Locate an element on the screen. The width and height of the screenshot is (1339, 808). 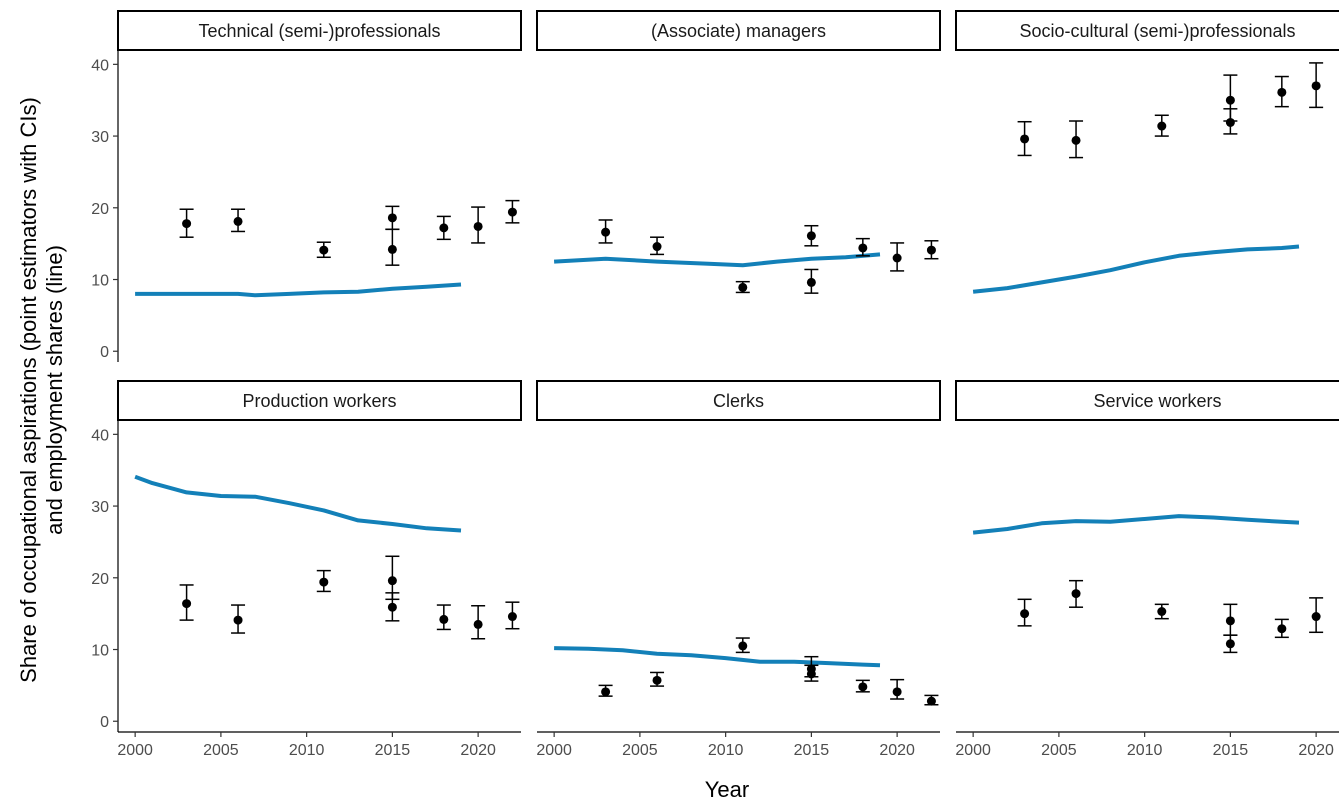
facet-title: Service workers is located at coordinates (1157, 401).